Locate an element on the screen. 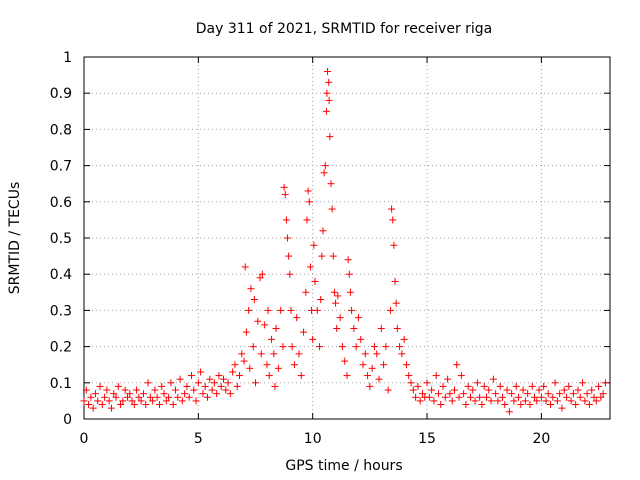 Image resolution: width=640 pixels, height=480 pixels. y-tick-label: 0.8 is located at coordinates (61, 130).